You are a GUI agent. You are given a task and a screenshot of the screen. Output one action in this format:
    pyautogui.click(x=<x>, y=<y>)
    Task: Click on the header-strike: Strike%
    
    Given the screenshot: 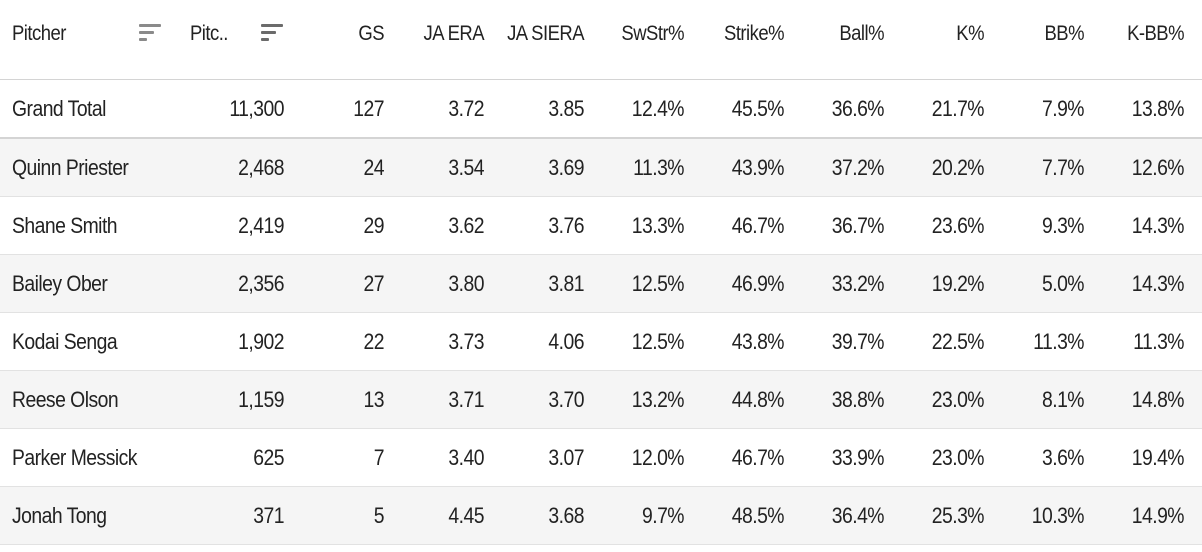 What is the action you would take?
    pyautogui.click(x=754, y=33)
    